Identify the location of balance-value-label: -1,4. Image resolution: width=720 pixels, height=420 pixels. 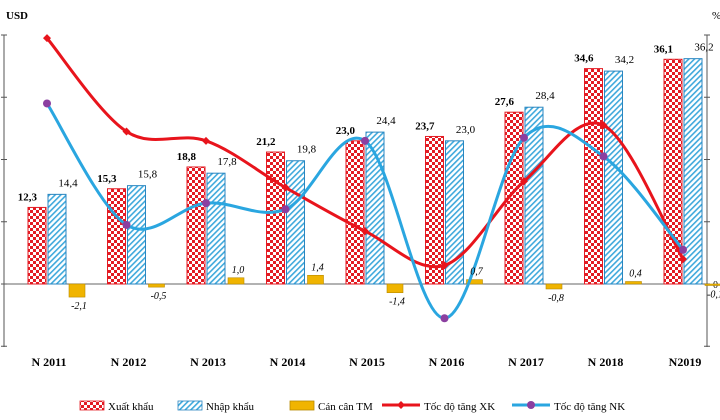
(397, 302).